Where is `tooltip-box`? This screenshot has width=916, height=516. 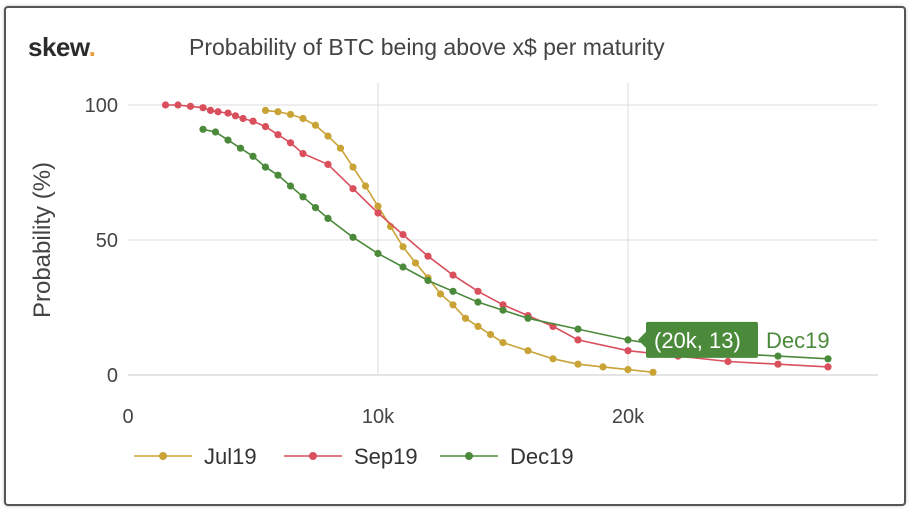
tooltip-box is located at coordinates (702, 339).